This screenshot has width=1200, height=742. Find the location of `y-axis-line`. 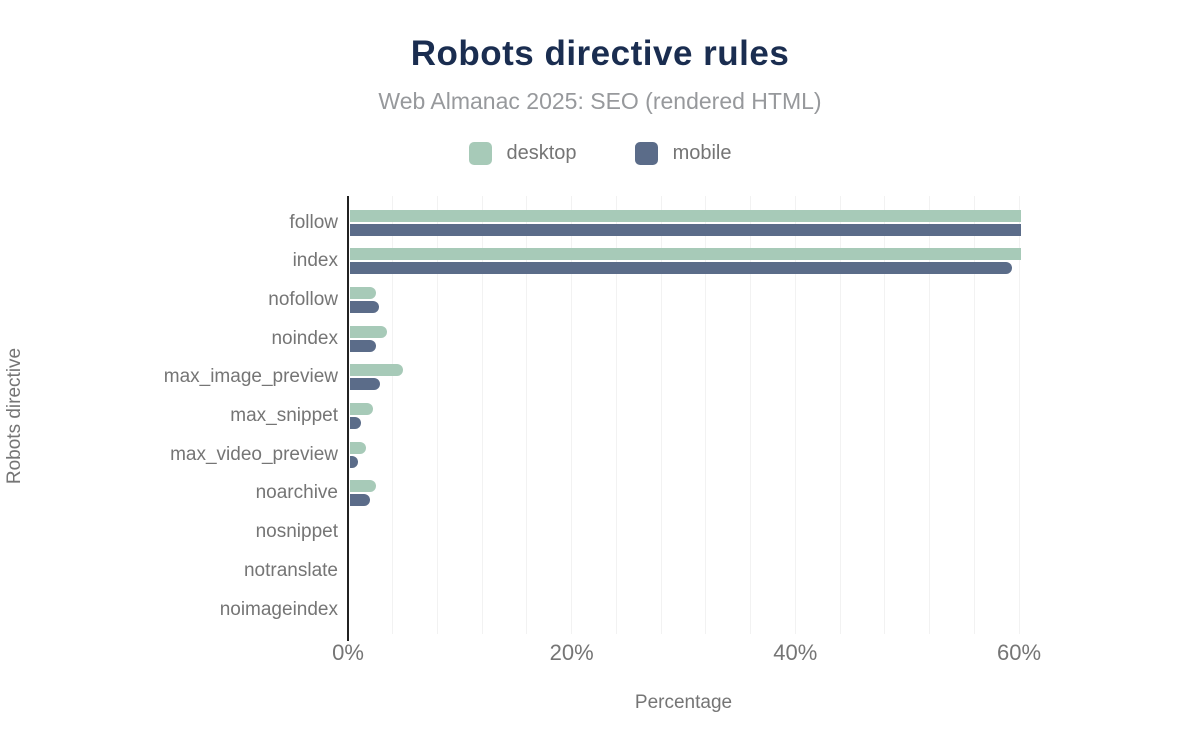

y-axis-line is located at coordinates (348, 418).